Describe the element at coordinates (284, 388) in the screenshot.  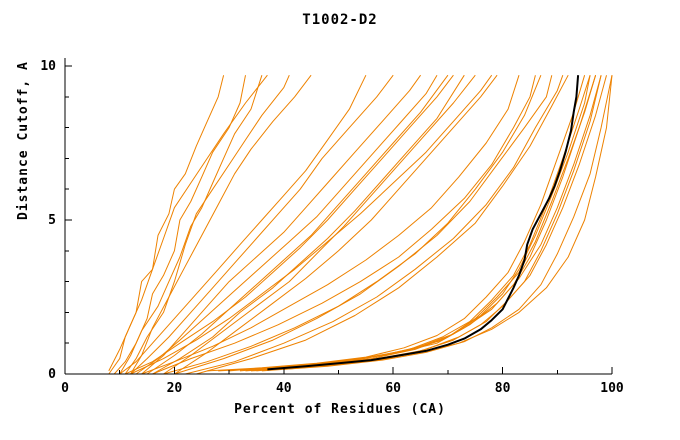
I see `x-tick-label: 40` at that location.